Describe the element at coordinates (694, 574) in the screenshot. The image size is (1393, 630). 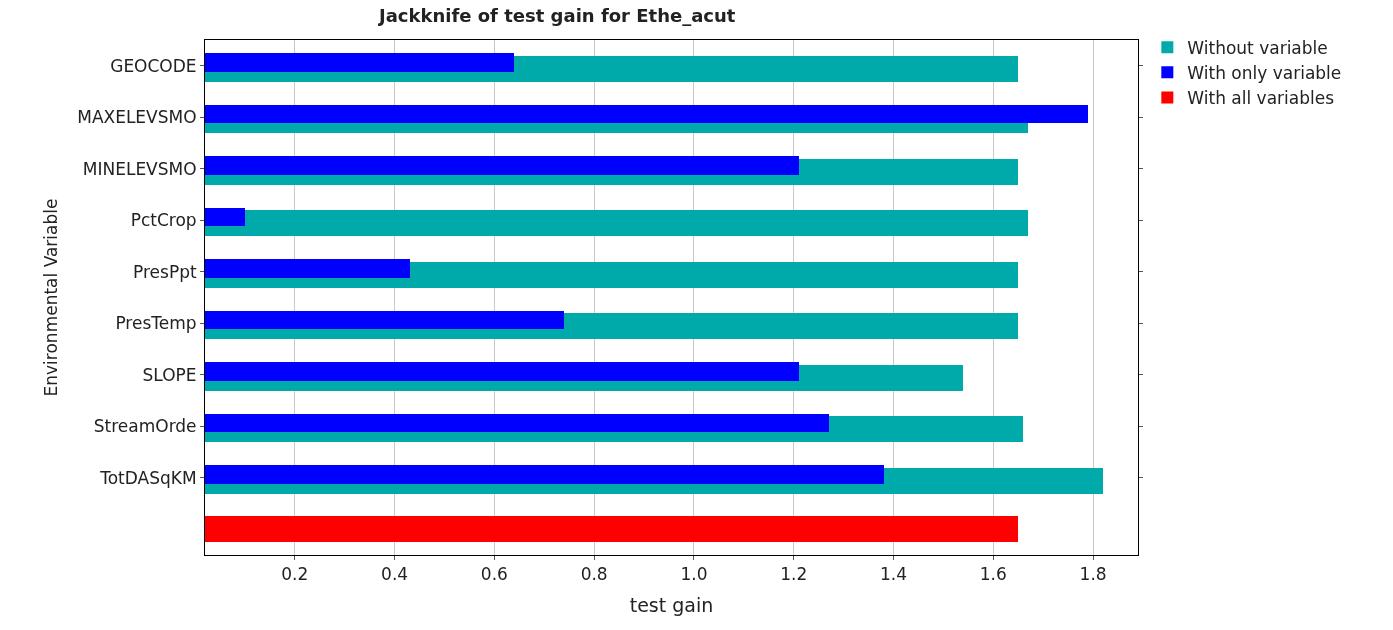
I see `x-tick-label: 1.0` at that location.